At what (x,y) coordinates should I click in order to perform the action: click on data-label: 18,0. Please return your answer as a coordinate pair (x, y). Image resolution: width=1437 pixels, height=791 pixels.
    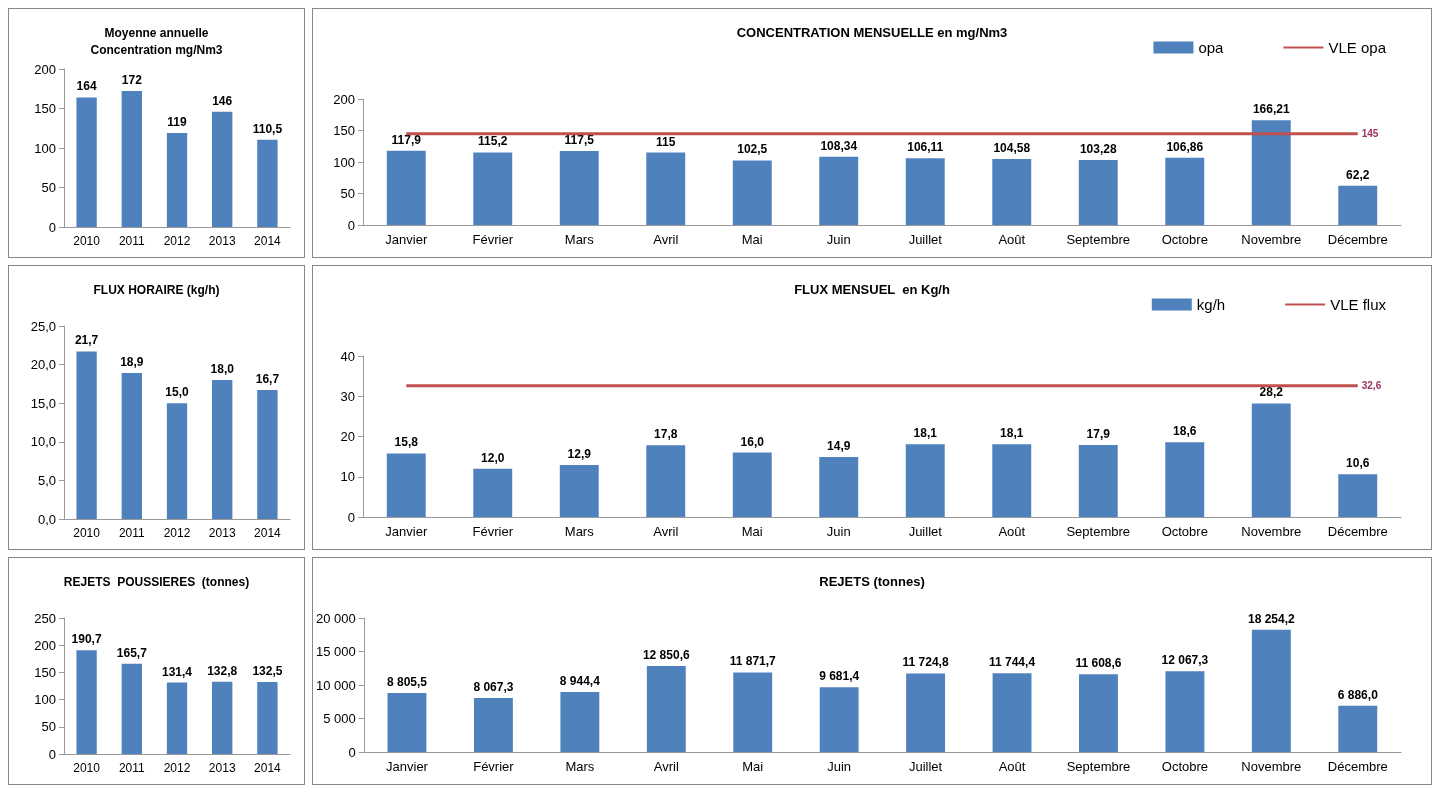
    Looking at the image, I should click on (222, 369).